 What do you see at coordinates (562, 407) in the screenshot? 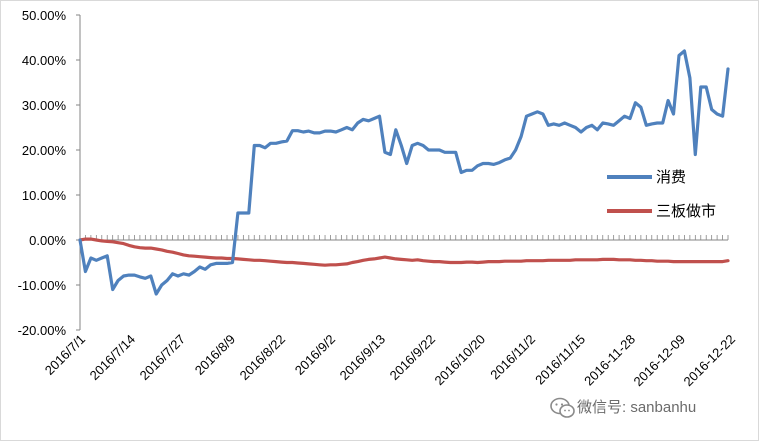
I see `wechat-icon` at bounding box center [562, 407].